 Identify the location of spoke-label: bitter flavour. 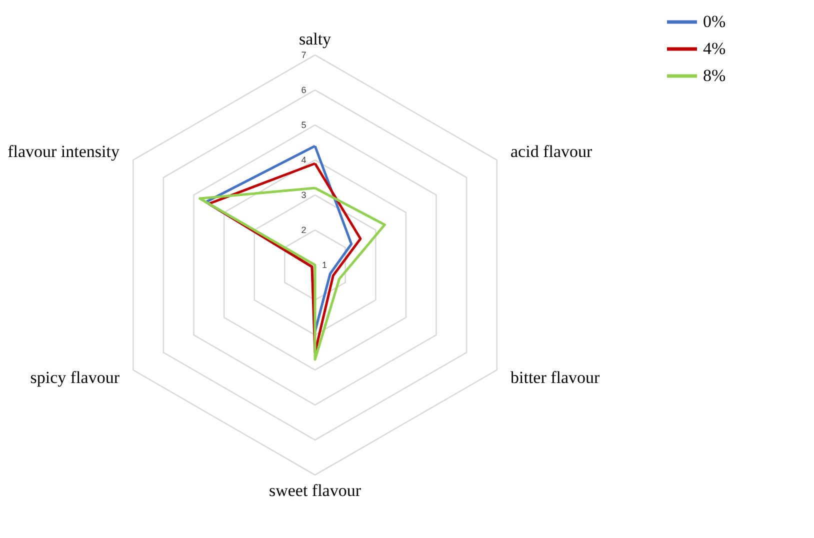
(555, 377).